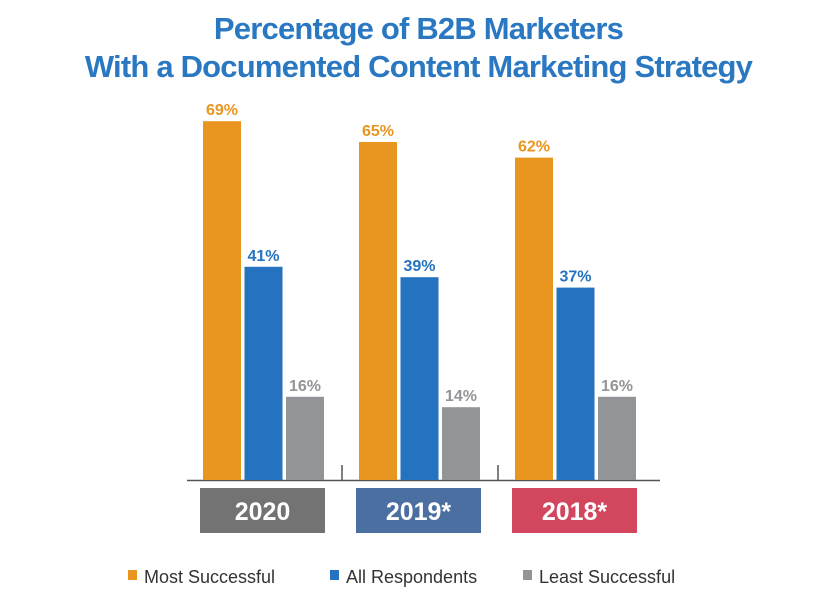 The width and height of the screenshot is (837, 603). I want to click on bar-all-respondents-2018, so click(575, 383).